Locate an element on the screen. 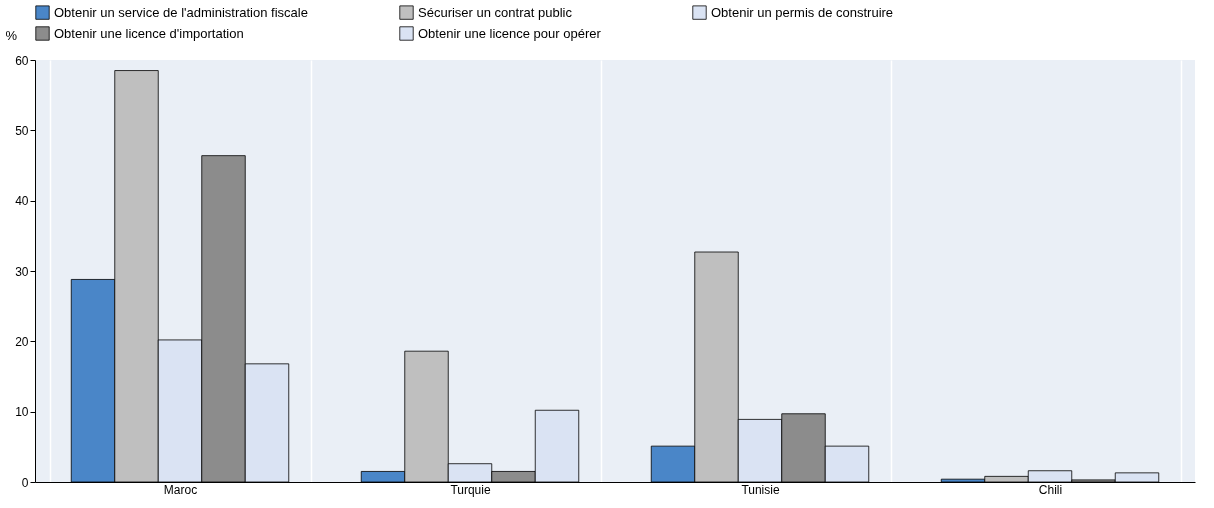 This screenshot has height=508, width=1214. y-tick-label: 40 is located at coordinates (22, 201).